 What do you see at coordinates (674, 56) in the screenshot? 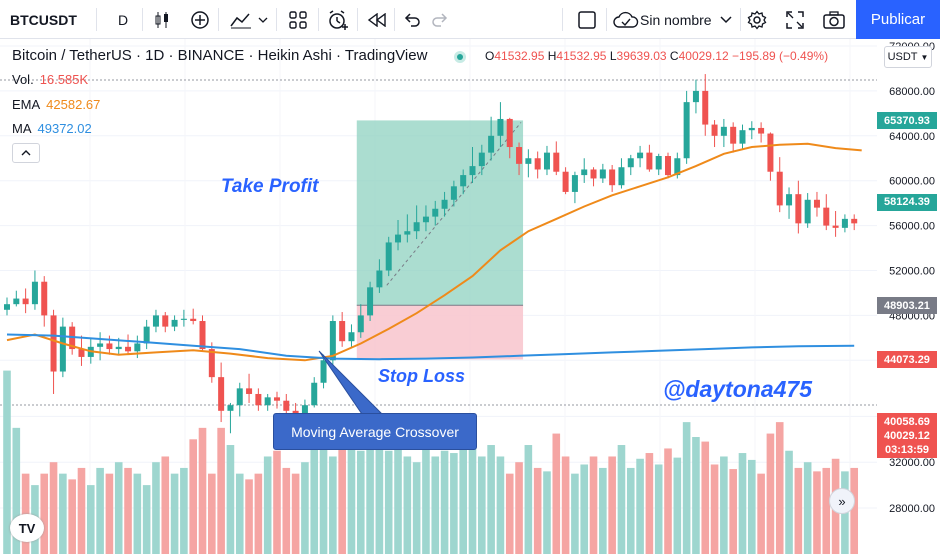
I see `close-label: C` at bounding box center [674, 56].